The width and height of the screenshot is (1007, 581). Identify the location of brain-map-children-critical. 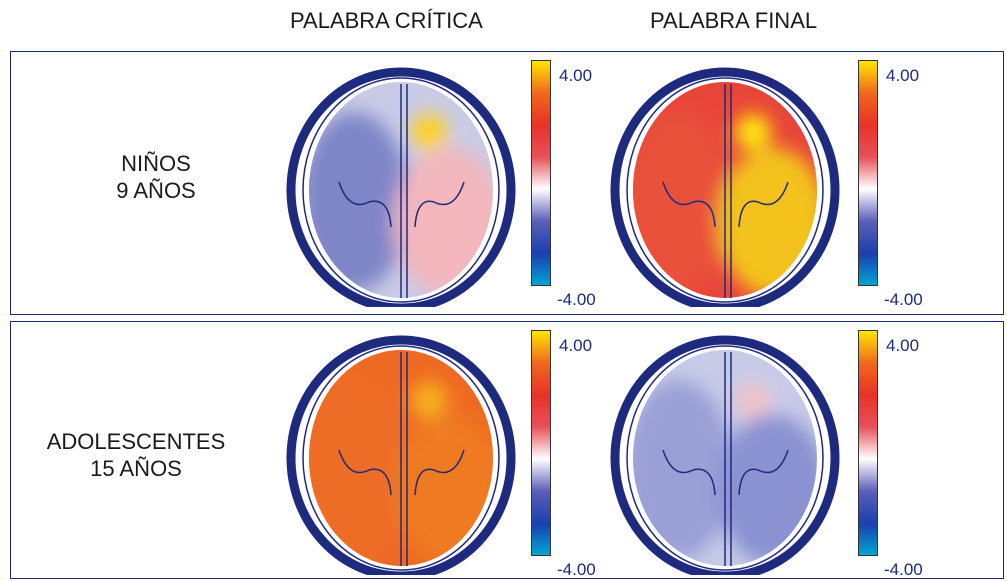
(401, 187).